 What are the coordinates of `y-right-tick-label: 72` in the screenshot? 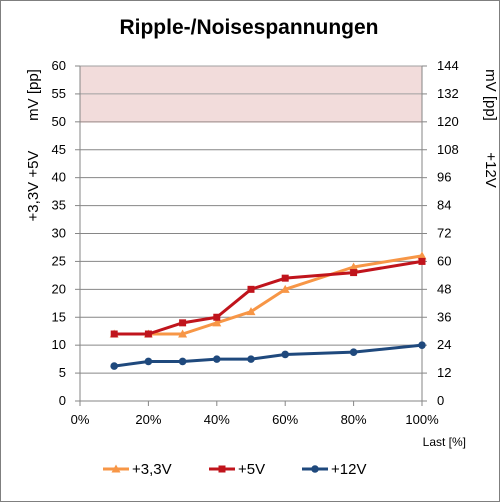 It's located at (444, 233).